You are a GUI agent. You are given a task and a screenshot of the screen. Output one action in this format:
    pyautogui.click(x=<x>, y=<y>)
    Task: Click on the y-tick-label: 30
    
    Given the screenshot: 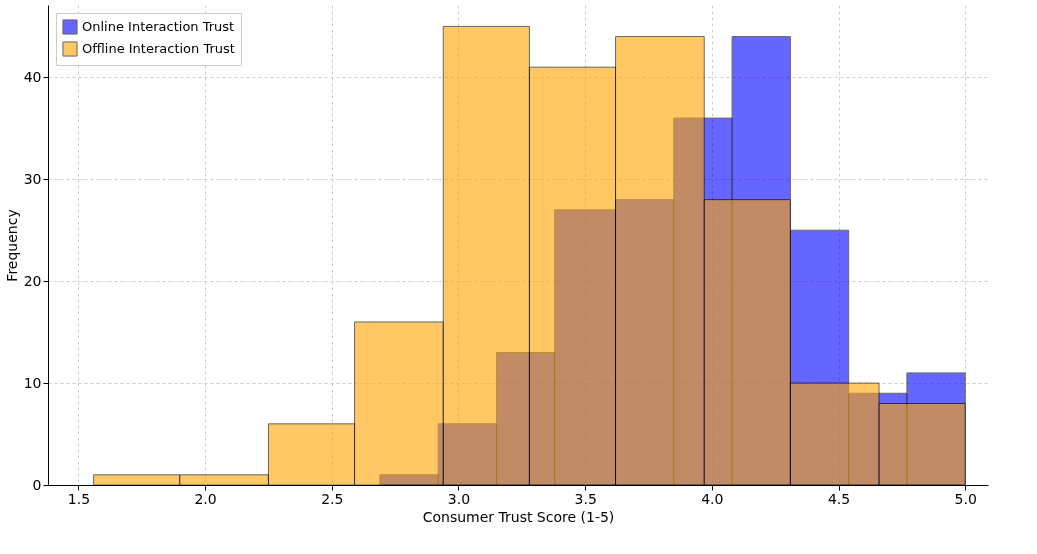 What is the action you would take?
    pyautogui.click(x=32, y=178)
    